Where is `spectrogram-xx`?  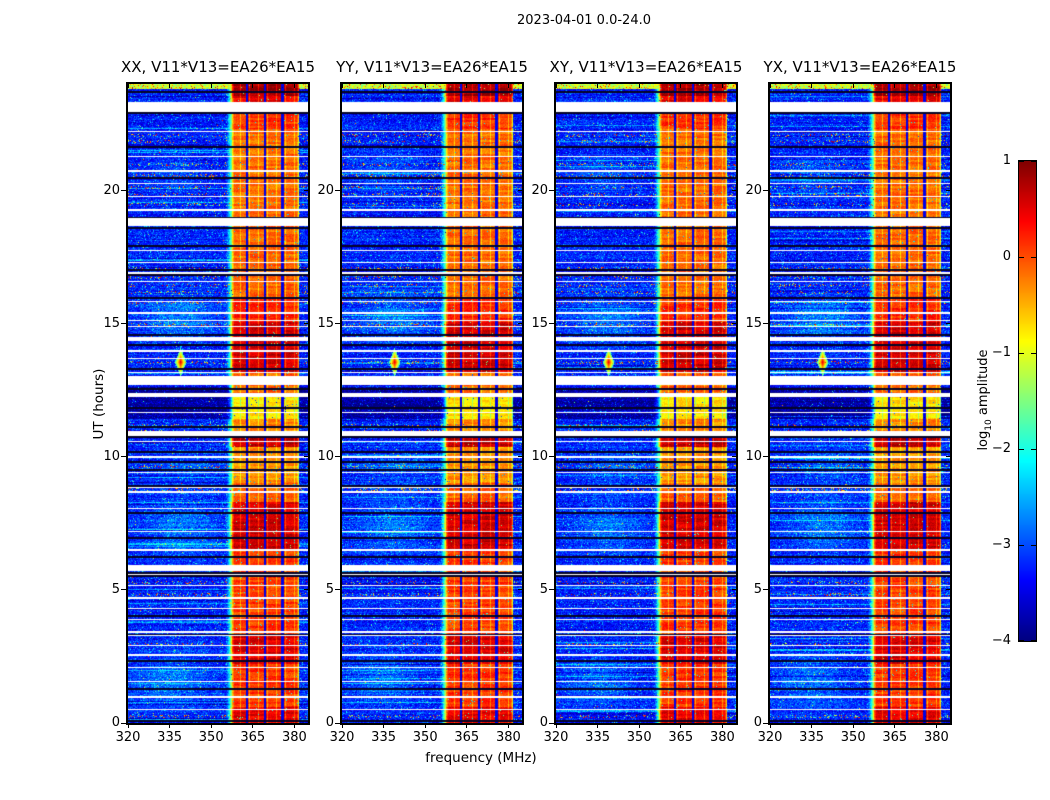
spectrogram-xx is located at coordinates (218, 403).